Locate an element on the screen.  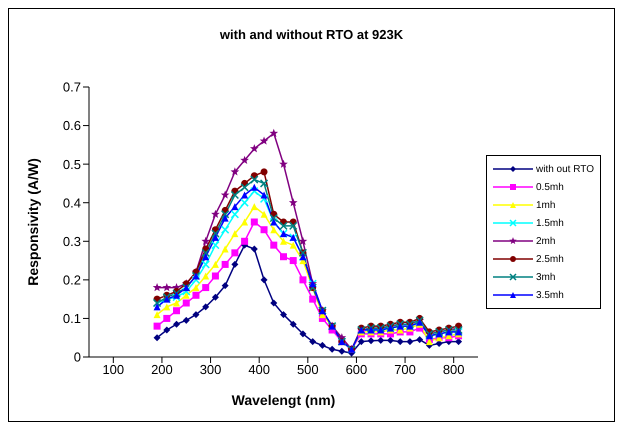
x-tick-label: 400 is located at coordinates (259, 370).